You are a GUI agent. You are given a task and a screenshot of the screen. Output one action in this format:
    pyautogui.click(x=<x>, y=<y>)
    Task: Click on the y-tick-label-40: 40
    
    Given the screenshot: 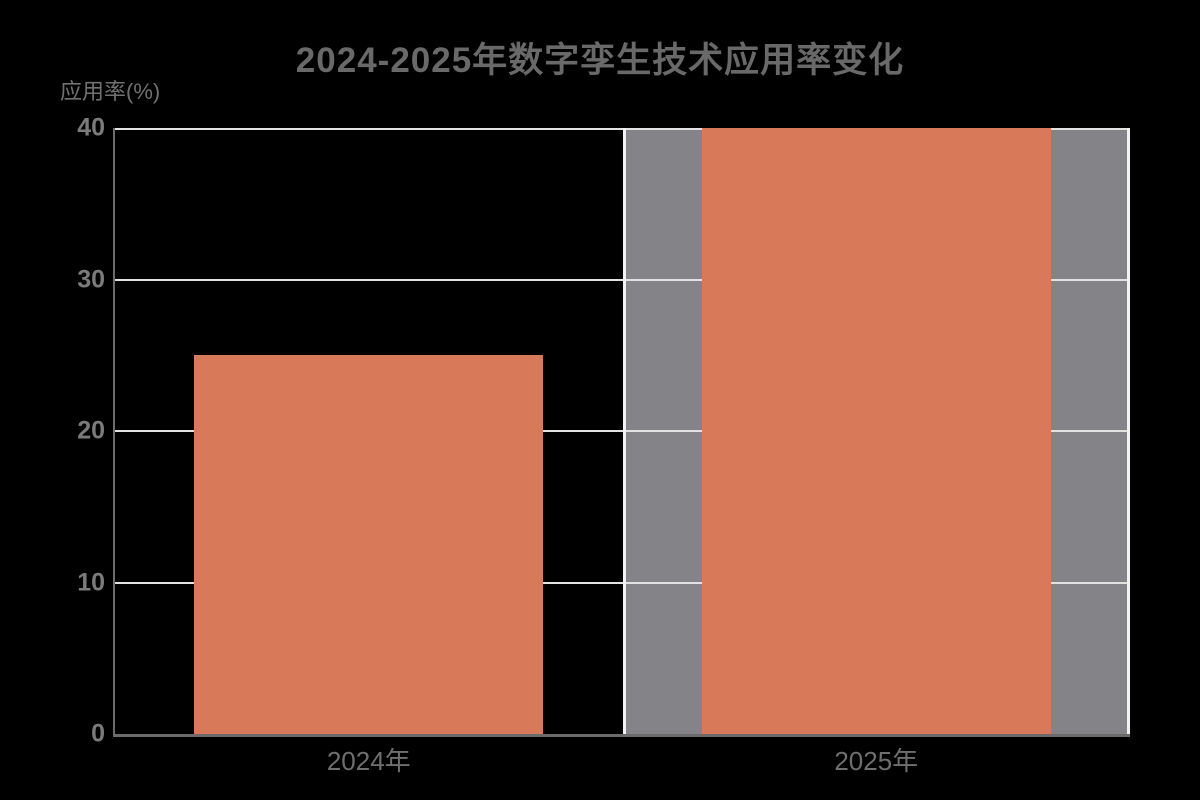 What is the action you would take?
    pyautogui.click(x=91, y=127)
    